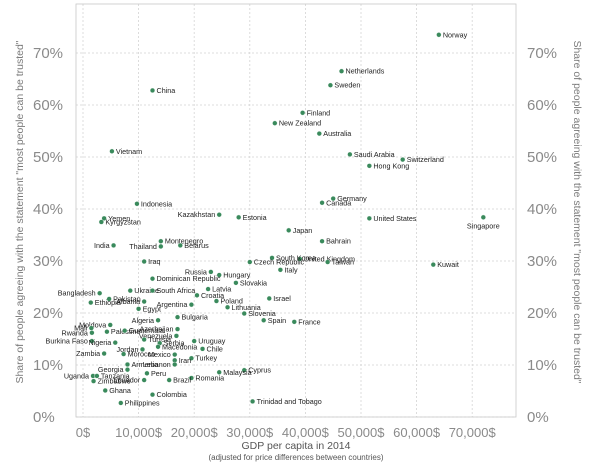 The height and width of the screenshot is (467, 590). What do you see at coordinates (143, 320) in the screenshot?
I see `point-label: Algeria` at bounding box center [143, 320].